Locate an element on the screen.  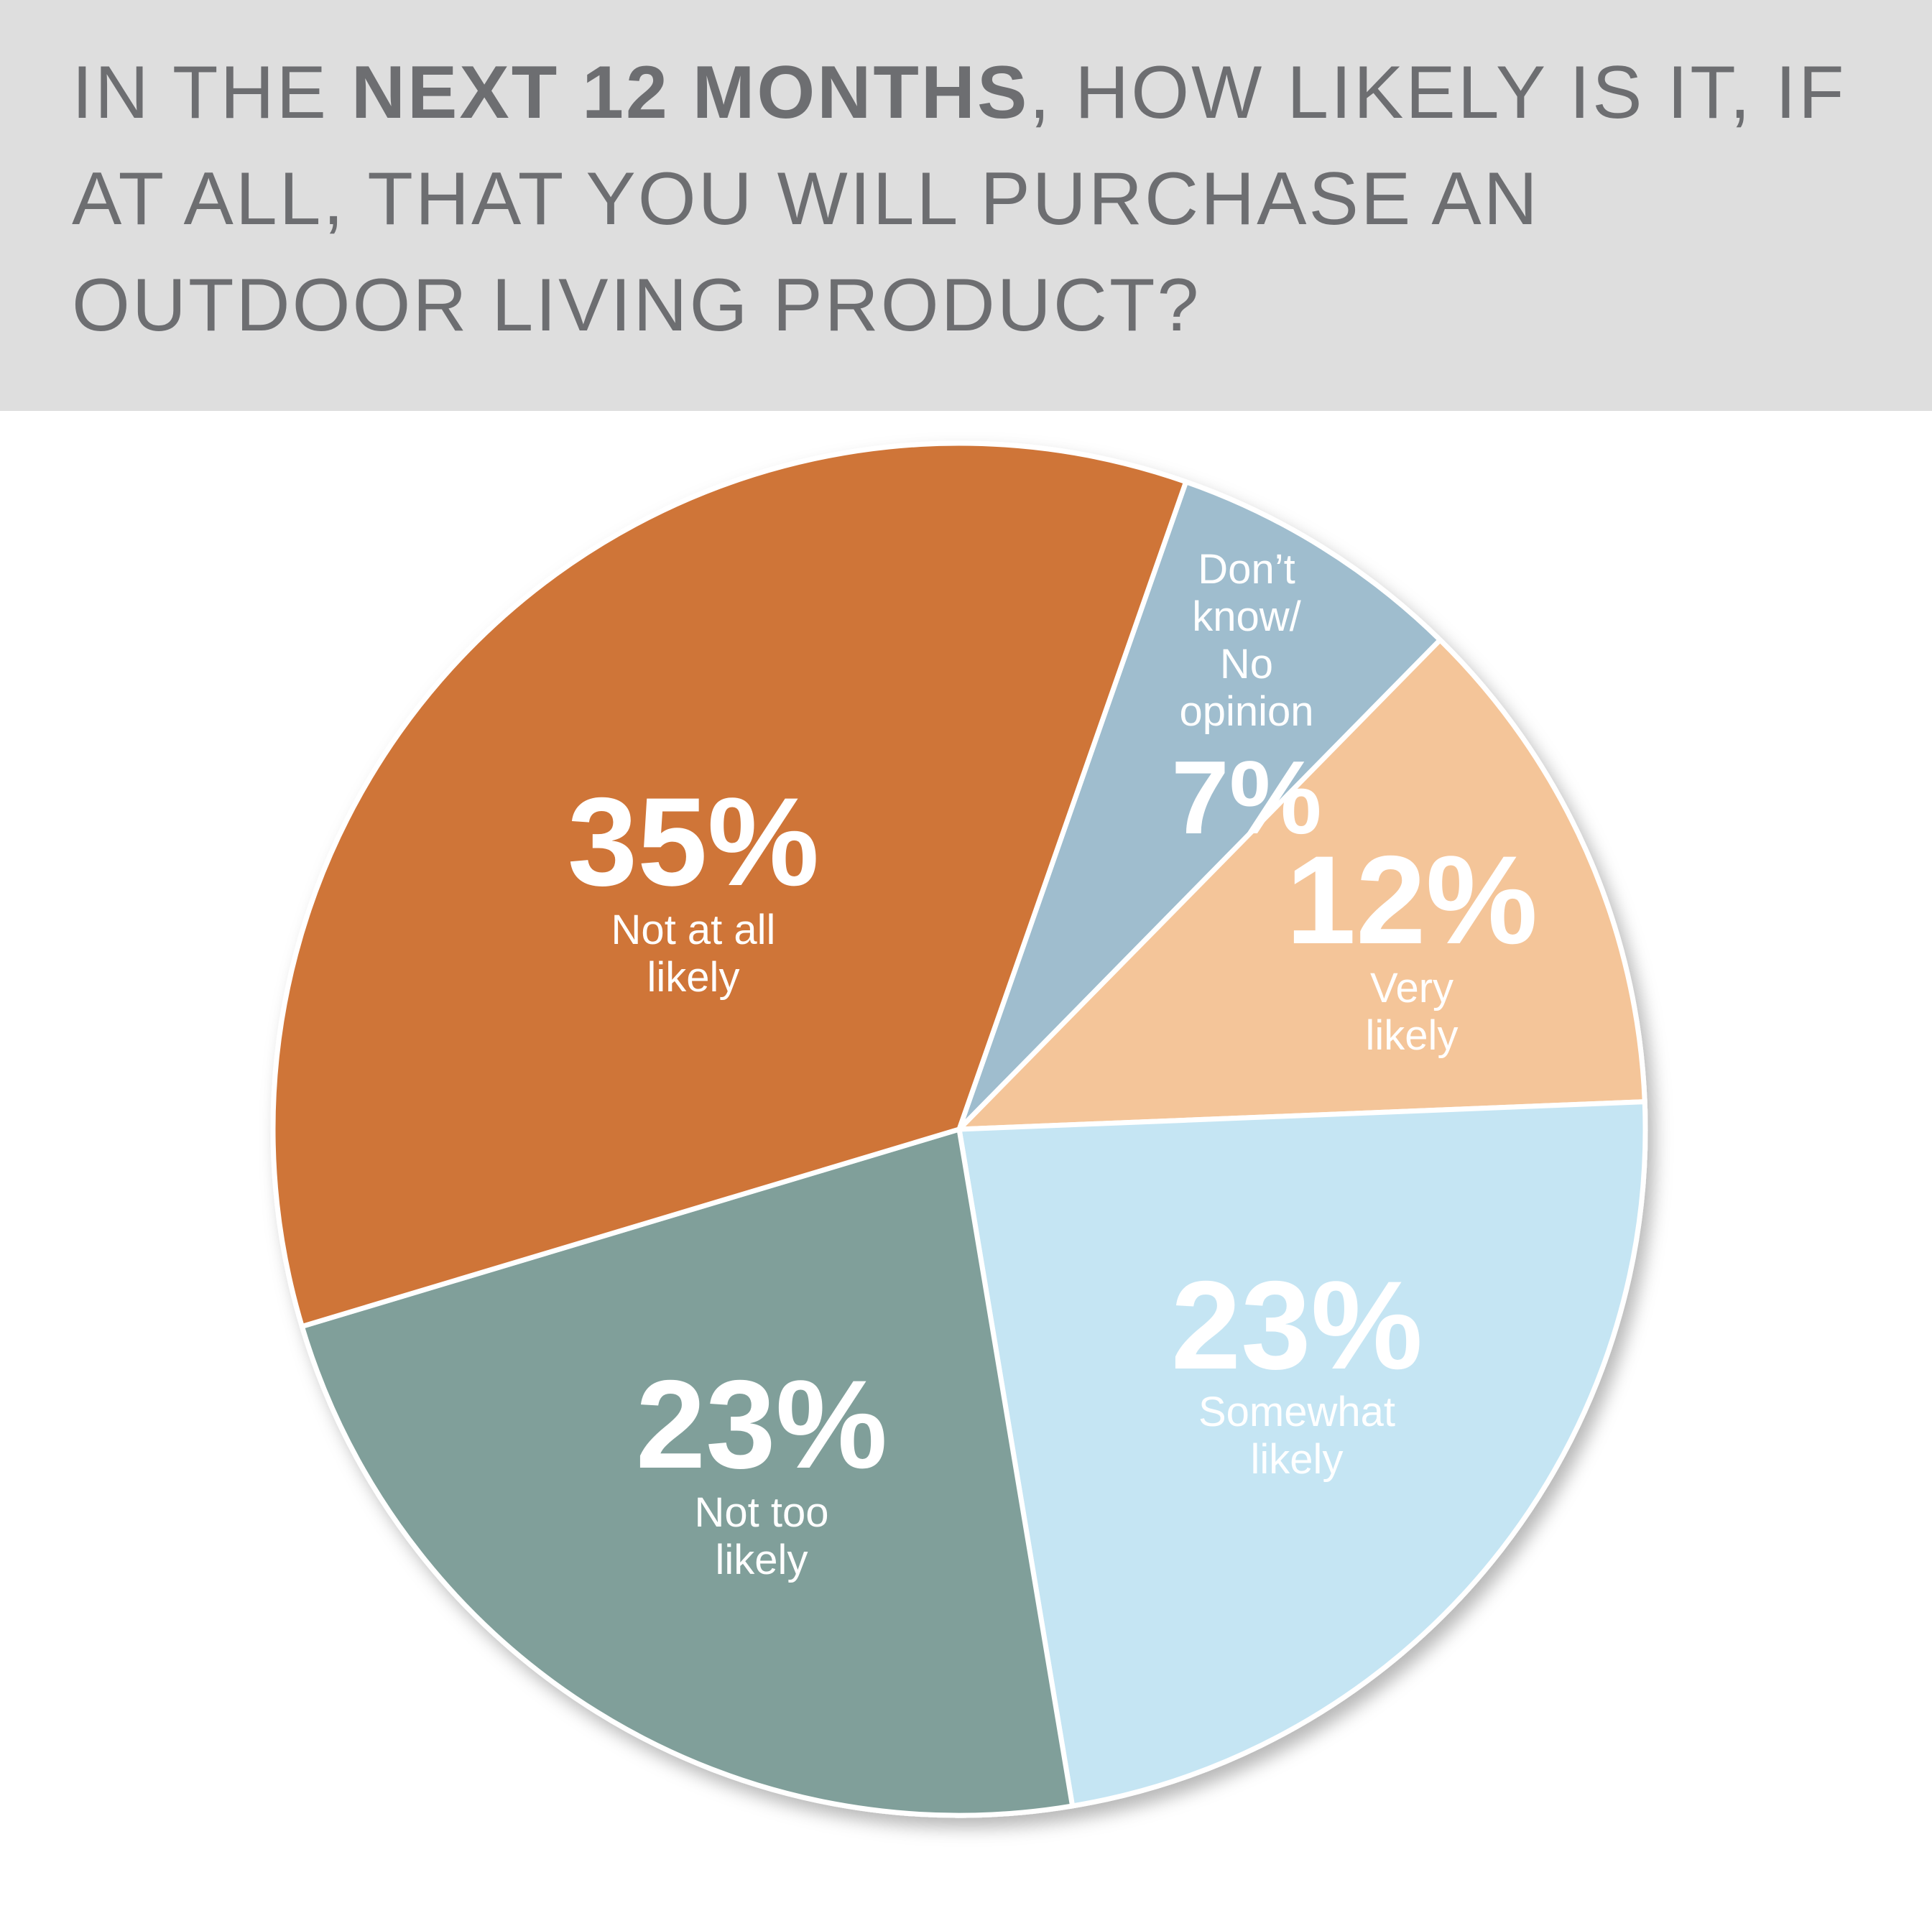
slice-category-label-not-too-likely: likely is located at coordinates (762, 1560).